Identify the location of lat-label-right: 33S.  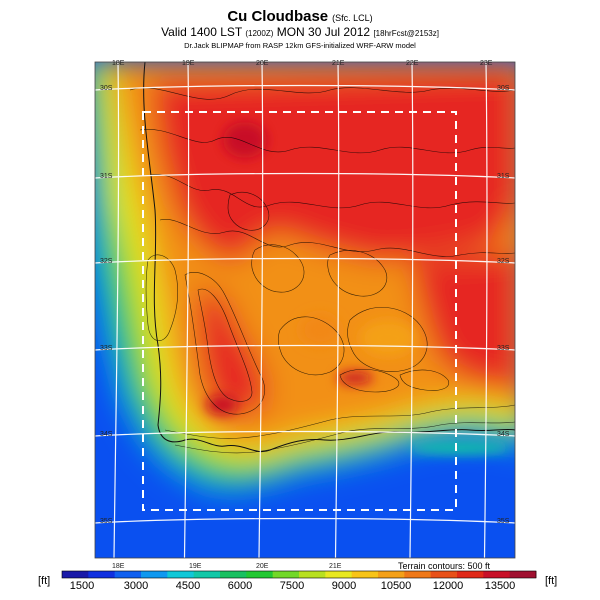
(503, 348).